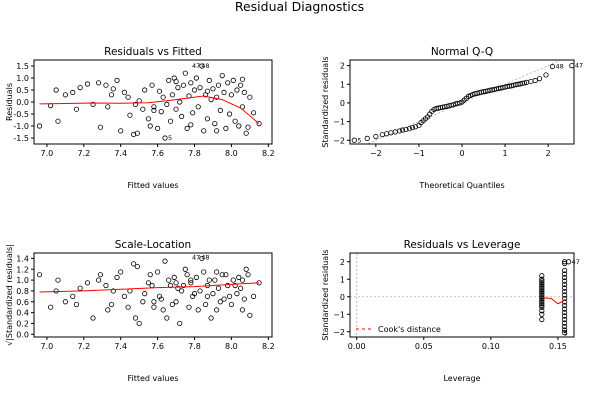  I want to click on panel-title: Scale-Location, so click(153, 245).